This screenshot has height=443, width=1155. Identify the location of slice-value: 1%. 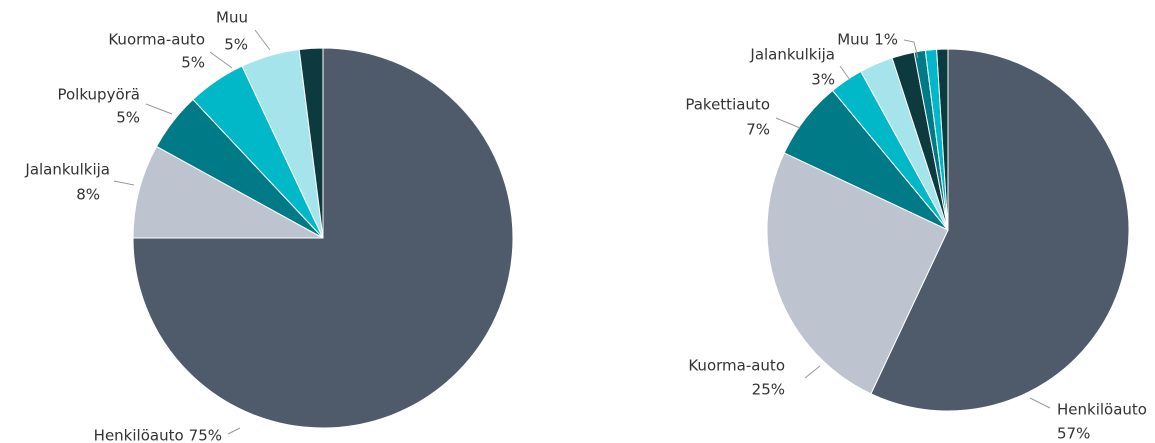
(886, 40).